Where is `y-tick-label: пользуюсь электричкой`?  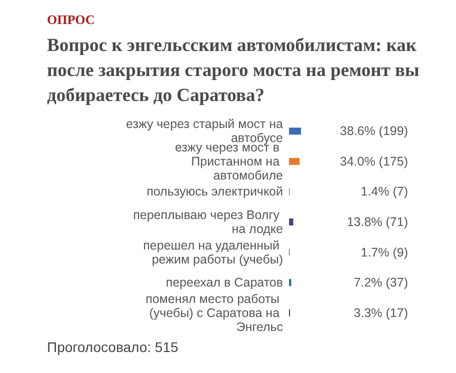
y-tick-label: пользуюсь электричкой is located at coordinates (215, 191).